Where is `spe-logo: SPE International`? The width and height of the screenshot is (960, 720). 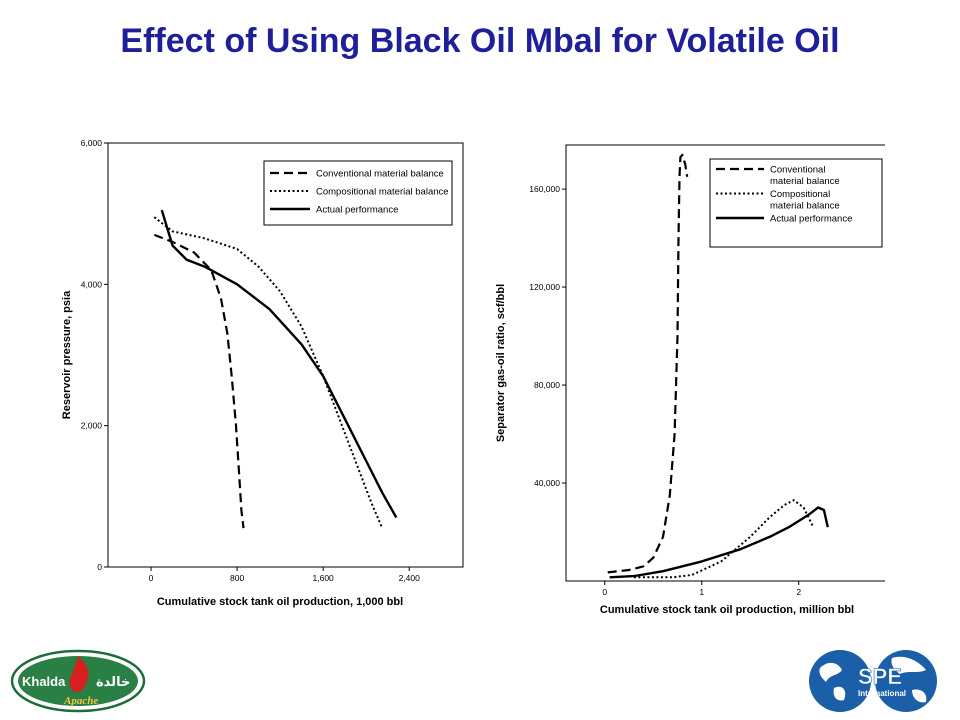 spe-logo: SPE International is located at coordinates (873, 681).